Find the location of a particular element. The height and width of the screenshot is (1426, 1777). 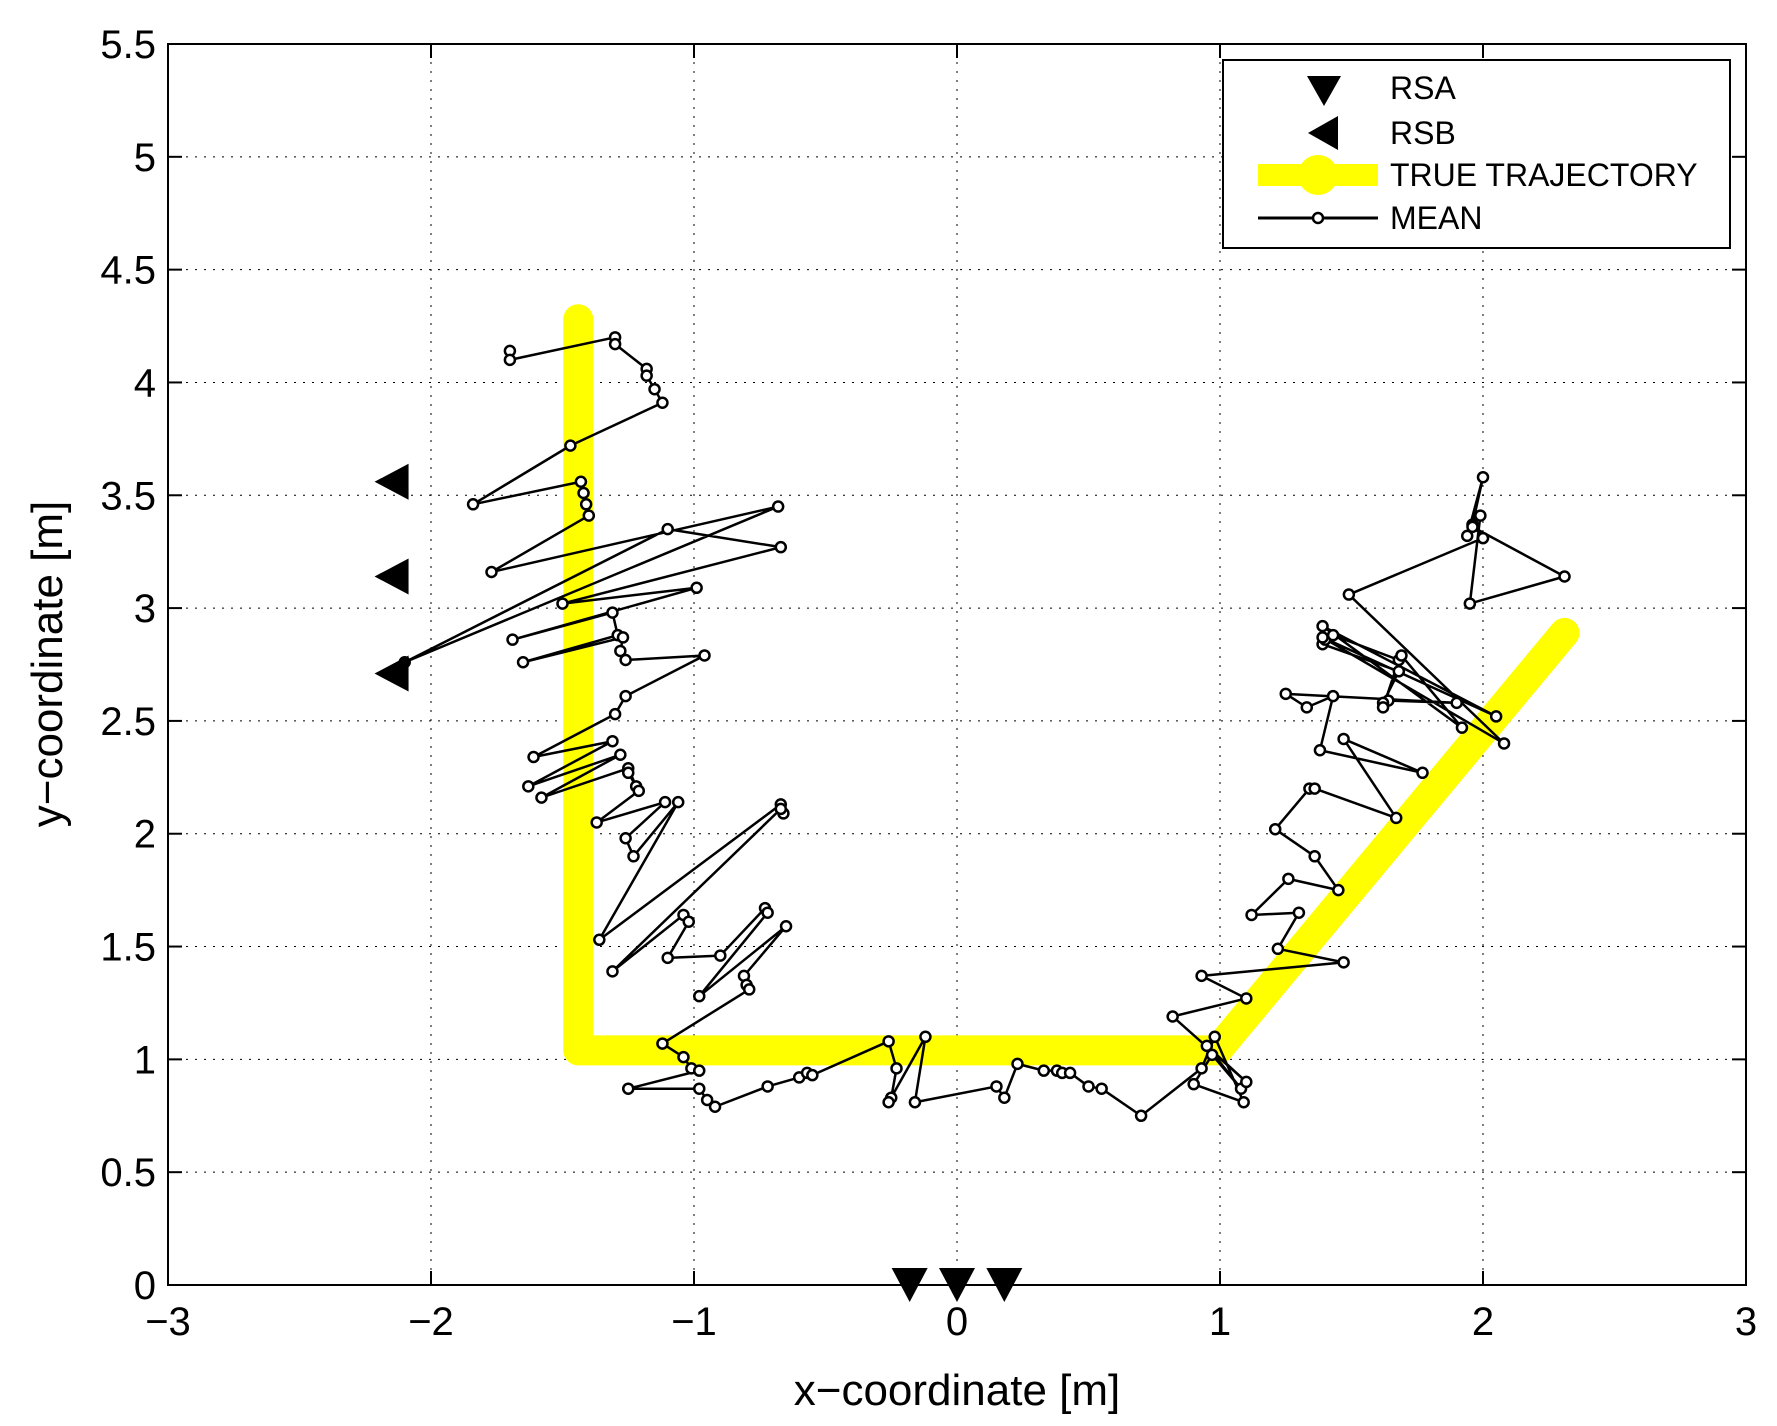

y-tick-label: 2 is located at coordinates (145, 835).